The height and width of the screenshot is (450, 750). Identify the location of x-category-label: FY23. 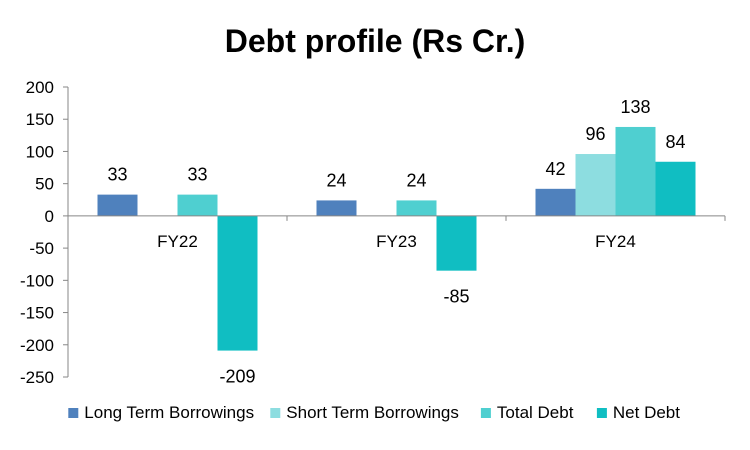
(396, 241).